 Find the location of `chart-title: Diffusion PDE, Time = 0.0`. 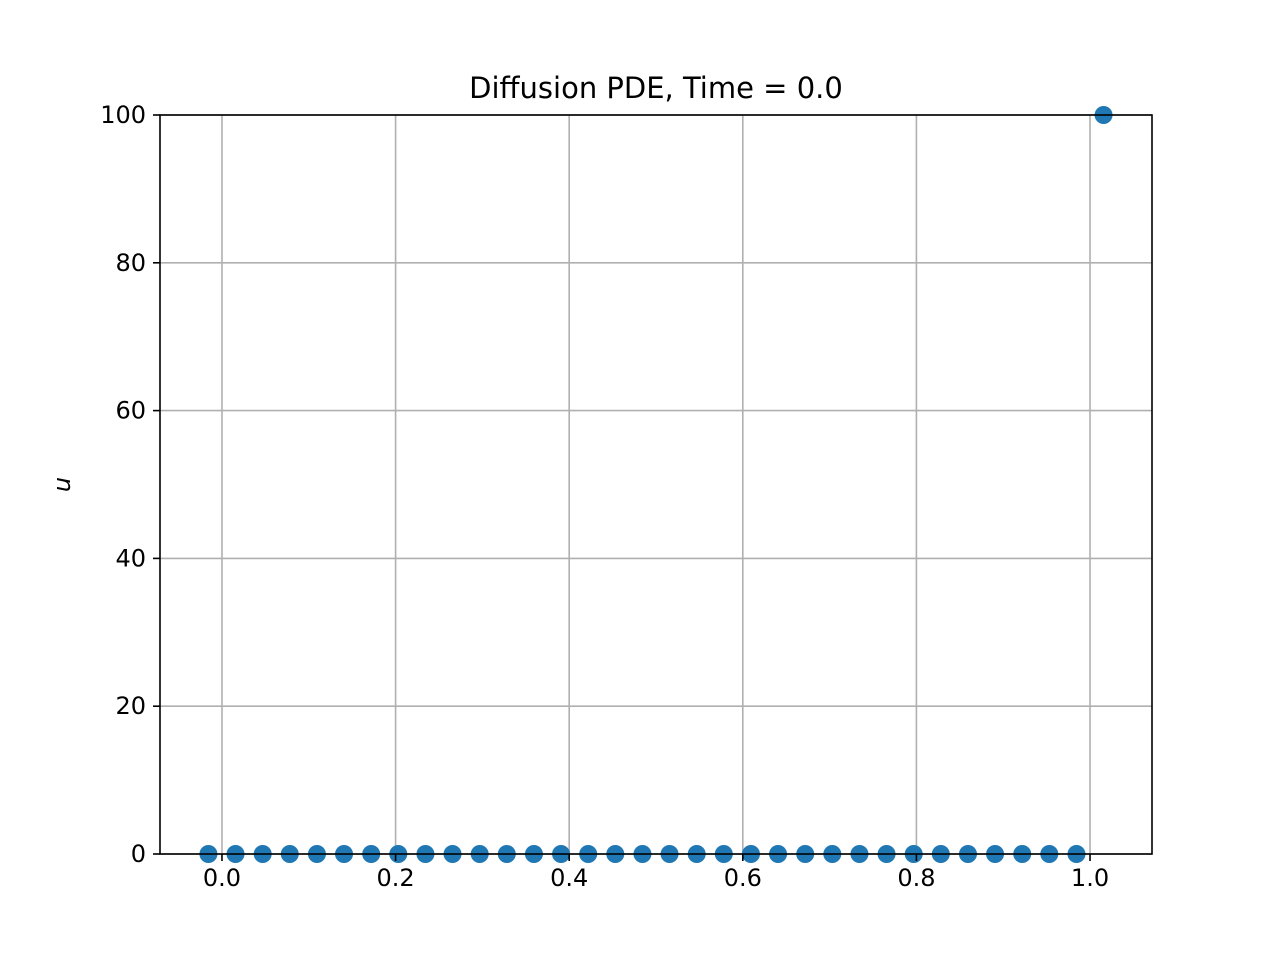

chart-title: Diffusion PDE, Time = 0.0 is located at coordinates (656, 88).